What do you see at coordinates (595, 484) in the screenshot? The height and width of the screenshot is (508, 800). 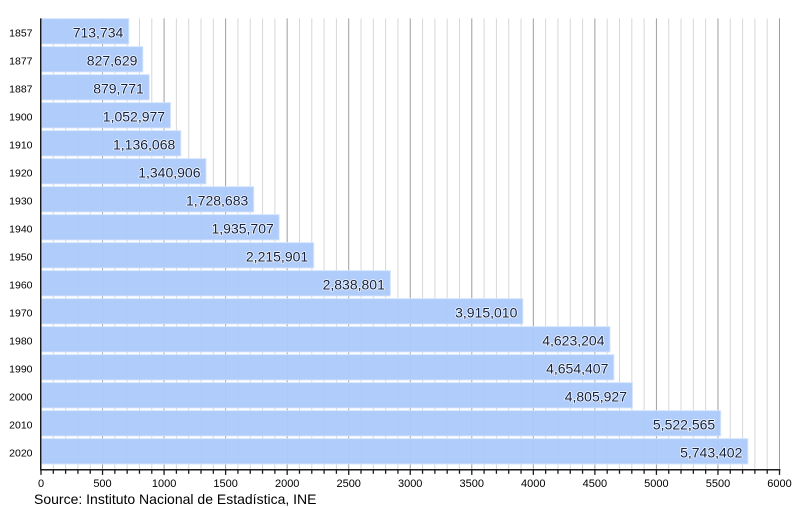 I see `svg-text: 4500` at bounding box center [595, 484].